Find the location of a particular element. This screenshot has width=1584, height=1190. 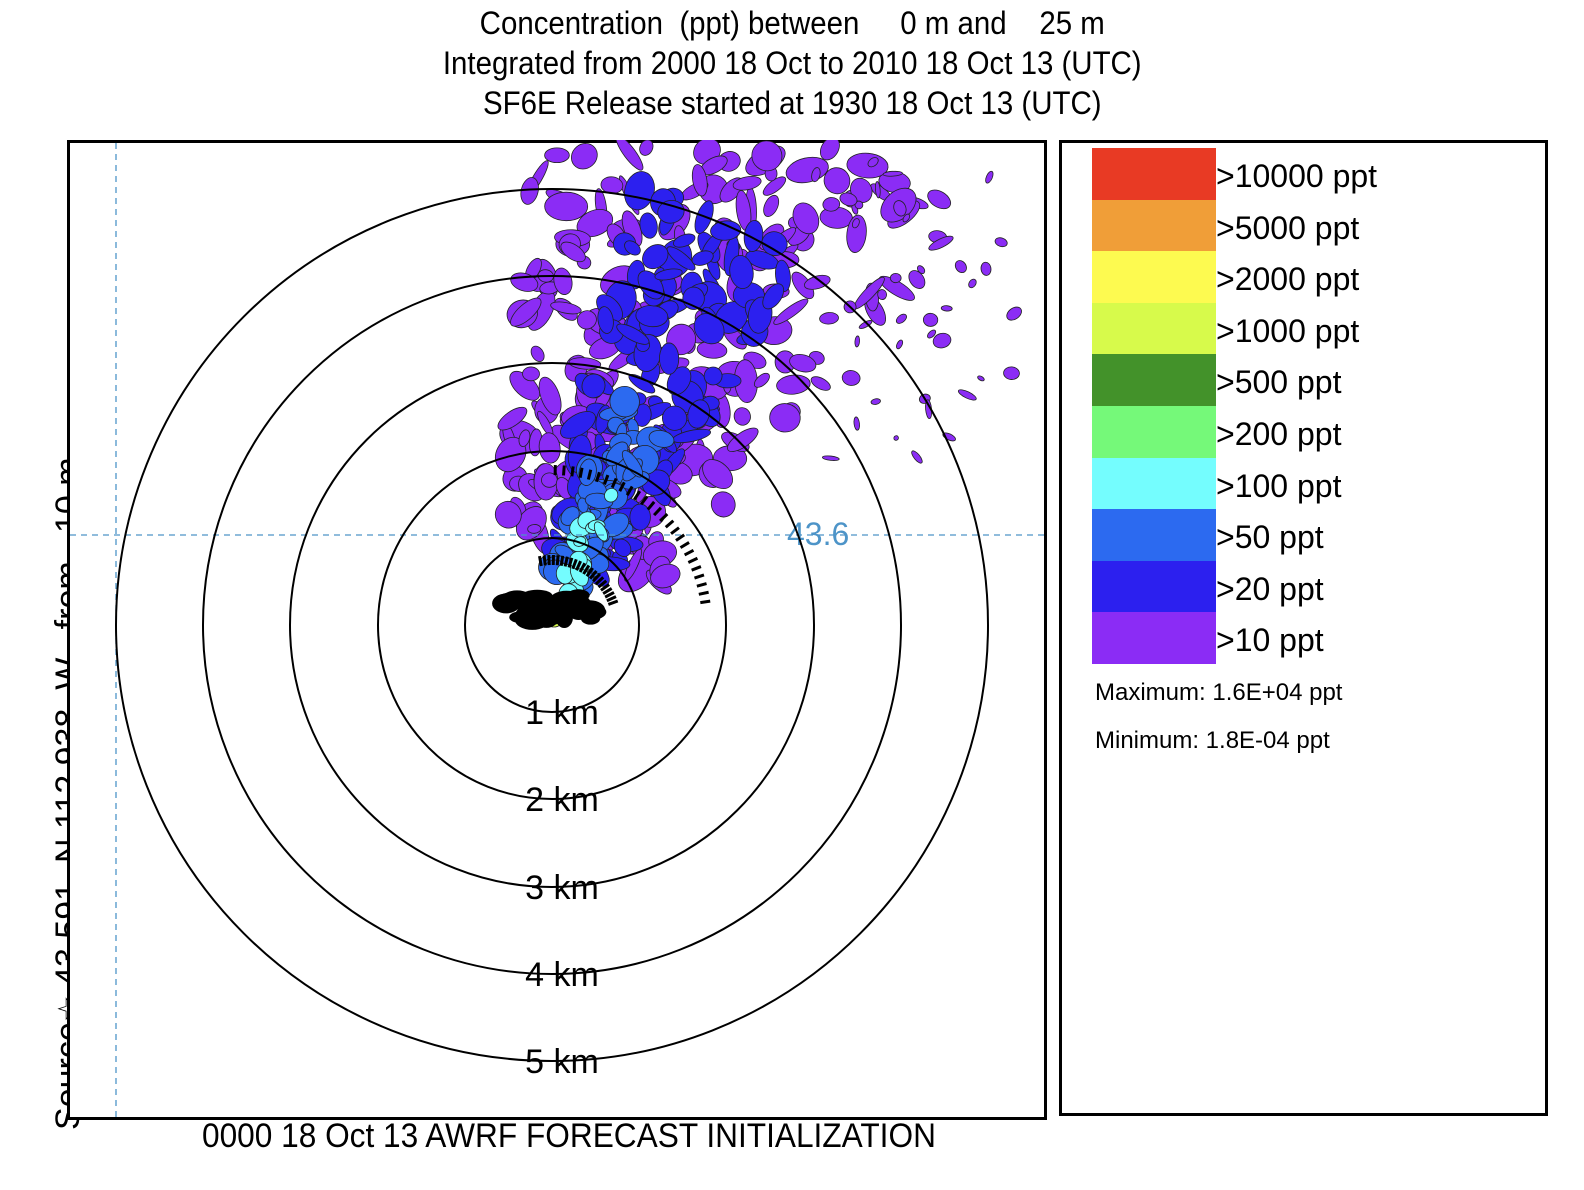

latitude-label: 43.6 is located at coordinates (818, 534).